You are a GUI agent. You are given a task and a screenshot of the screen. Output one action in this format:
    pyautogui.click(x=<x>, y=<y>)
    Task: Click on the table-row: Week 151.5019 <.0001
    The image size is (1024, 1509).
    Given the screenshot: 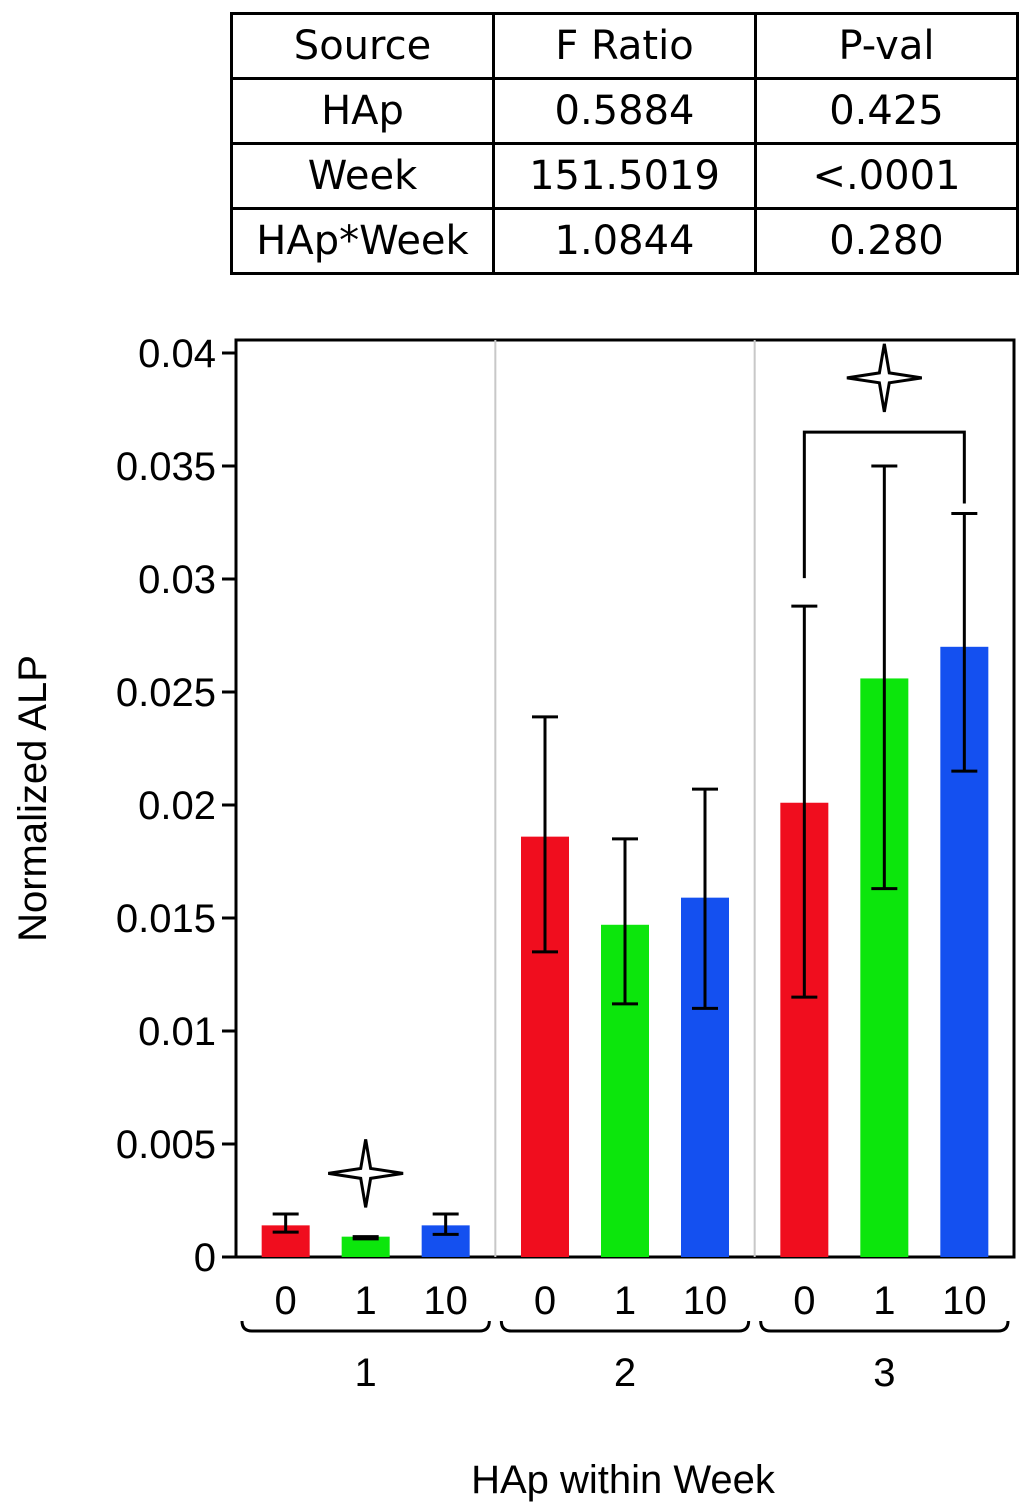 What is the action you would take?
    pyautogui.click(x=624, y=176)
    